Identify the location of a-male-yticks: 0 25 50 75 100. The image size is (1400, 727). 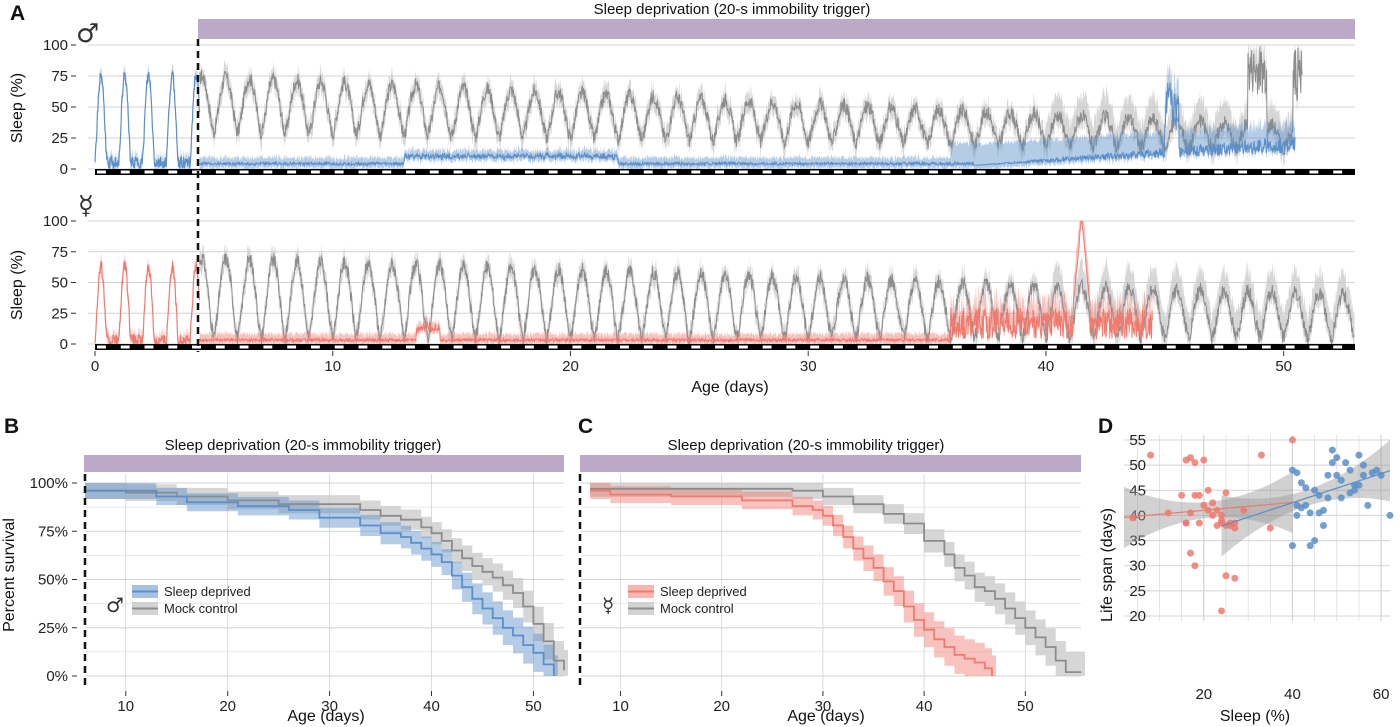
(59, 107).